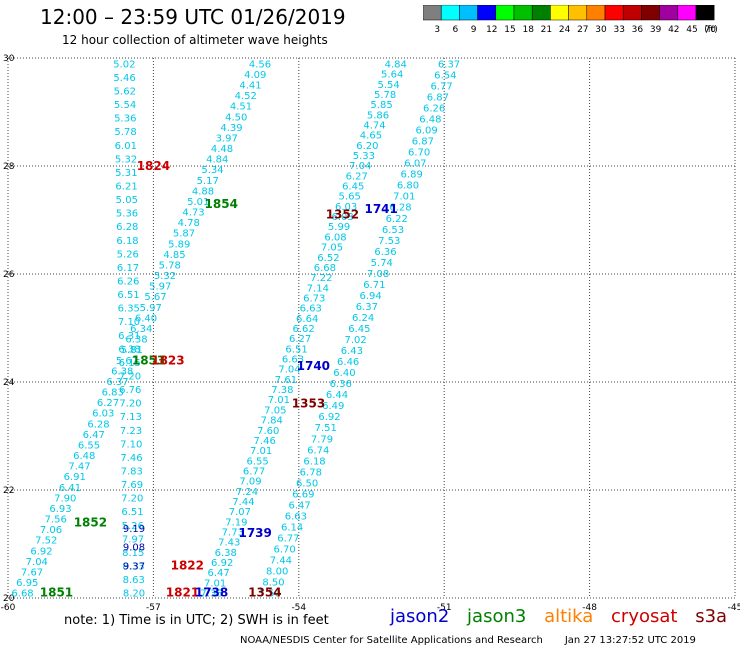 The width and height of the screenshot is (740, 650). What do you see at coordinates (51, 530) in the screenshot?
I see `wave-height-value: 7.06` at bounding box center [51, 530].